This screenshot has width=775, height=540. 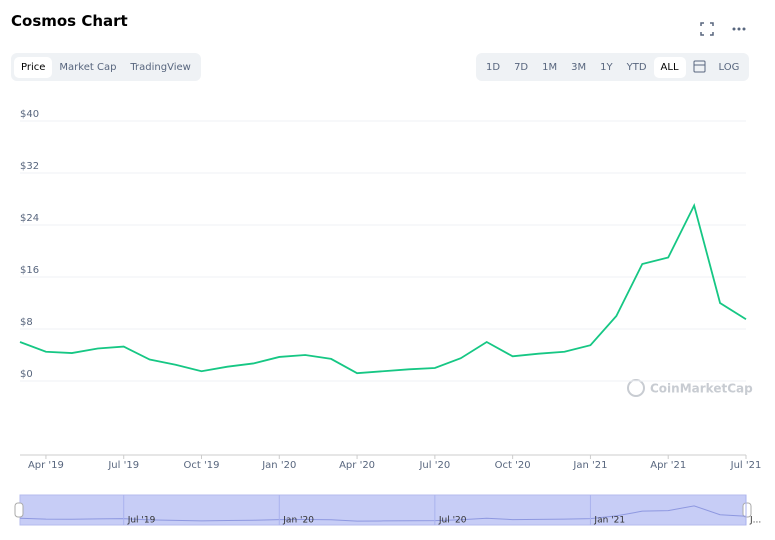 I want to click on x-tick-label: Oct '19, so click(x=202, y=465).